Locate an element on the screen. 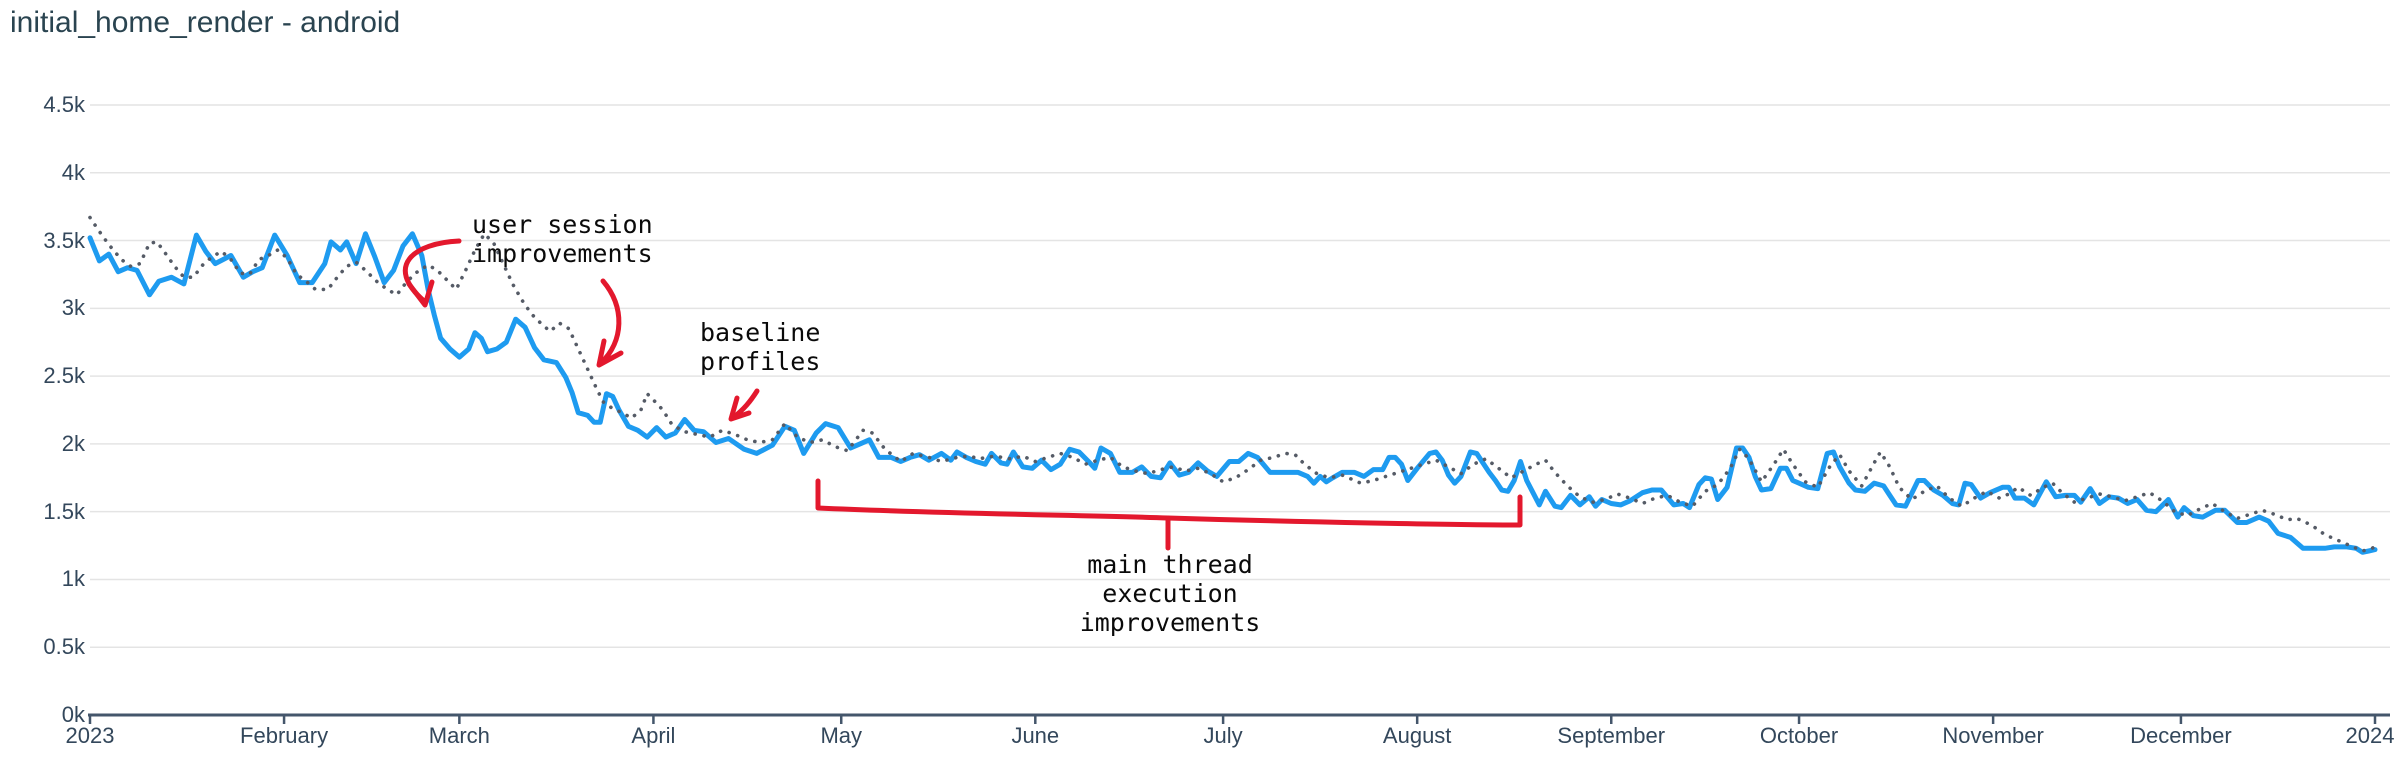 Image resolution: width=2394 pixels, height=758 pixels. x-axis-label-month: November is located at coordinates (1993, 735).